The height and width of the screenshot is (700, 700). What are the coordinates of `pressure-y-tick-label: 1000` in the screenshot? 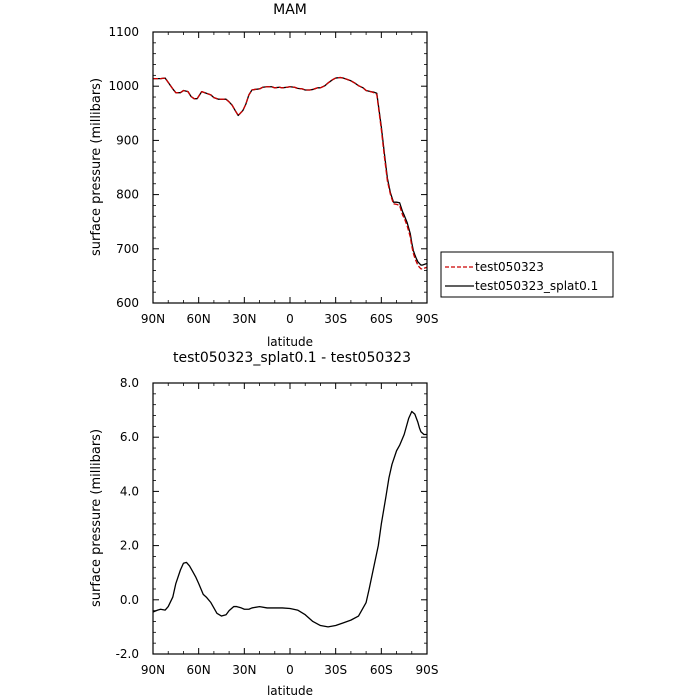 It's located at (123, 86).